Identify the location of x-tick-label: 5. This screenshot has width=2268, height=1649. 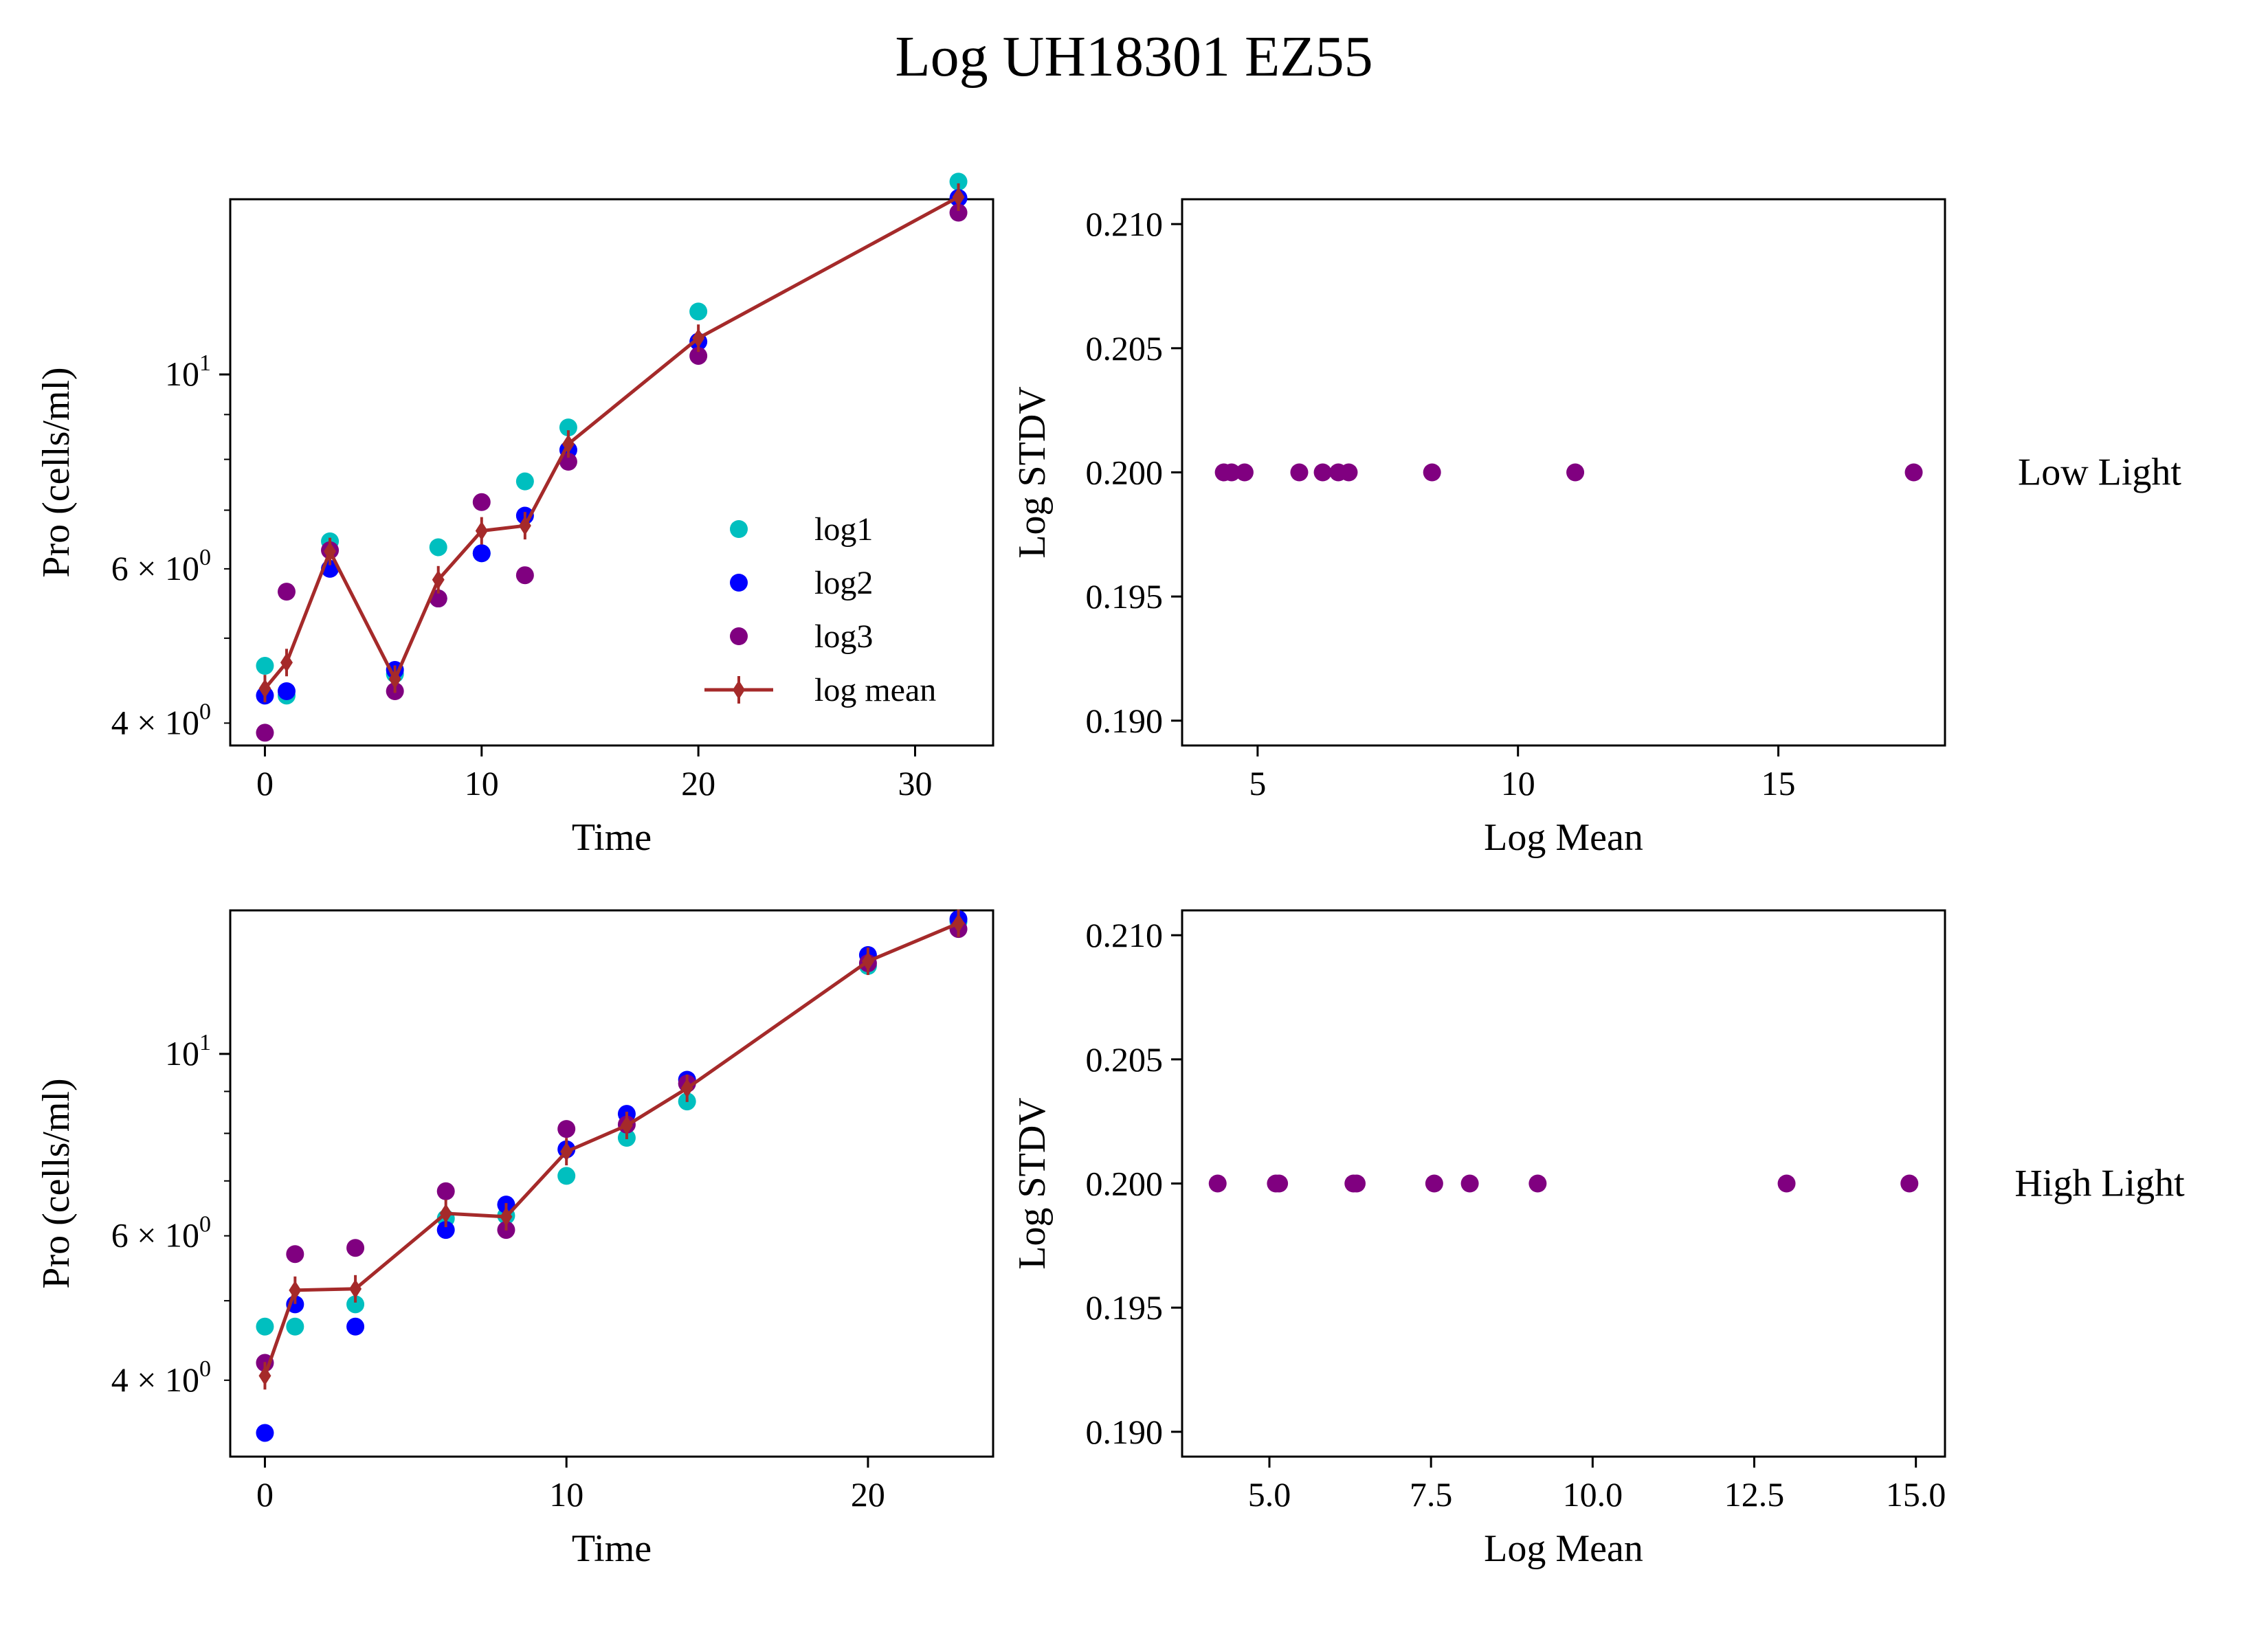
(1257, 783).